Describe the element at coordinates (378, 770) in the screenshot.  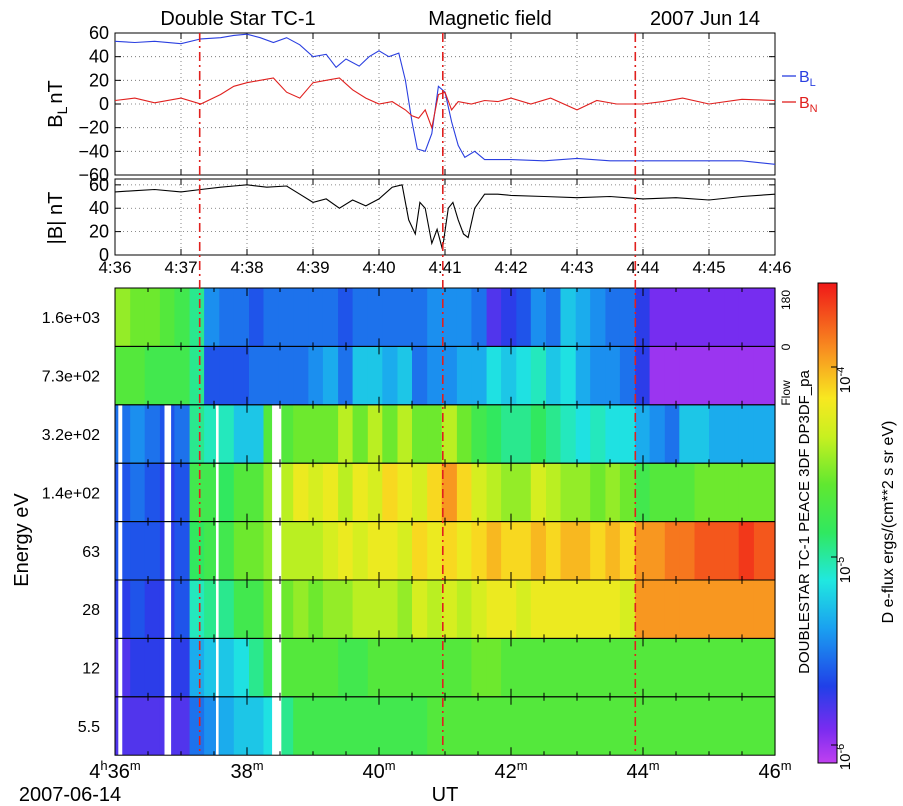
I see `spectrogram-xtick-label: 40m` at that location.